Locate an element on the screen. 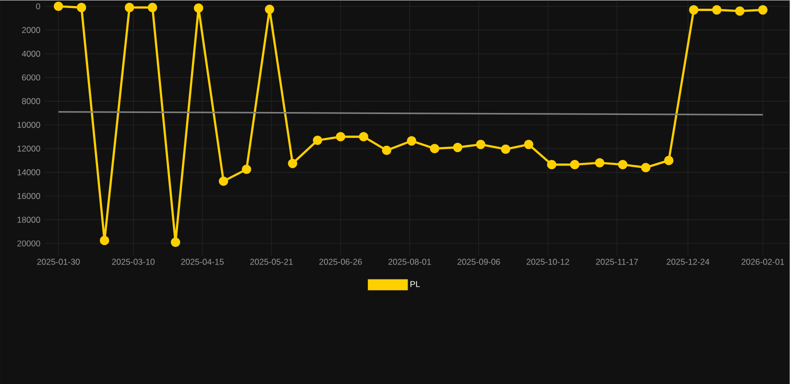  y-tick-label: 4000 is located at coordinates (31, 53).